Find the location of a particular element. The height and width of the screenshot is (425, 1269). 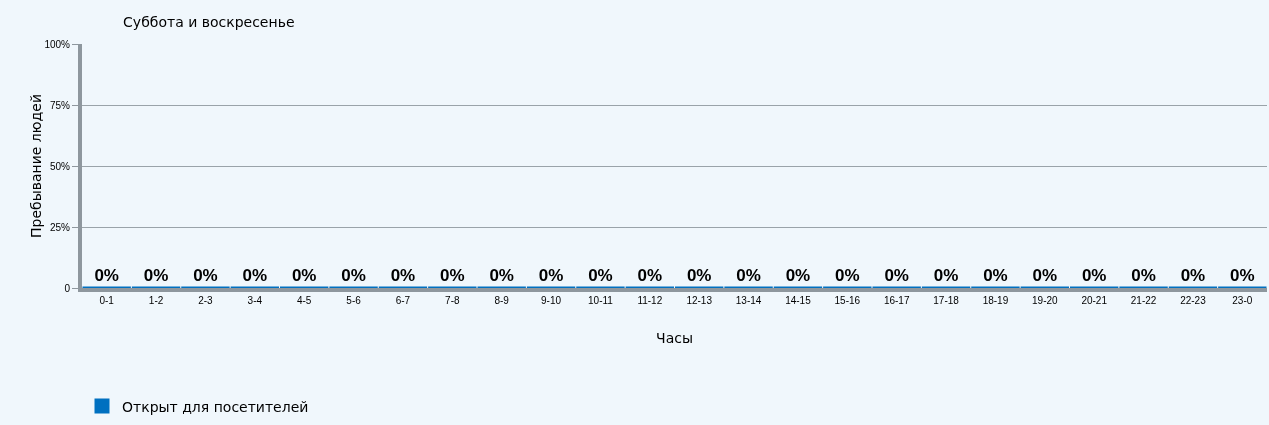

x-tick-label: 8-9 is located at coordinates (502, 300).